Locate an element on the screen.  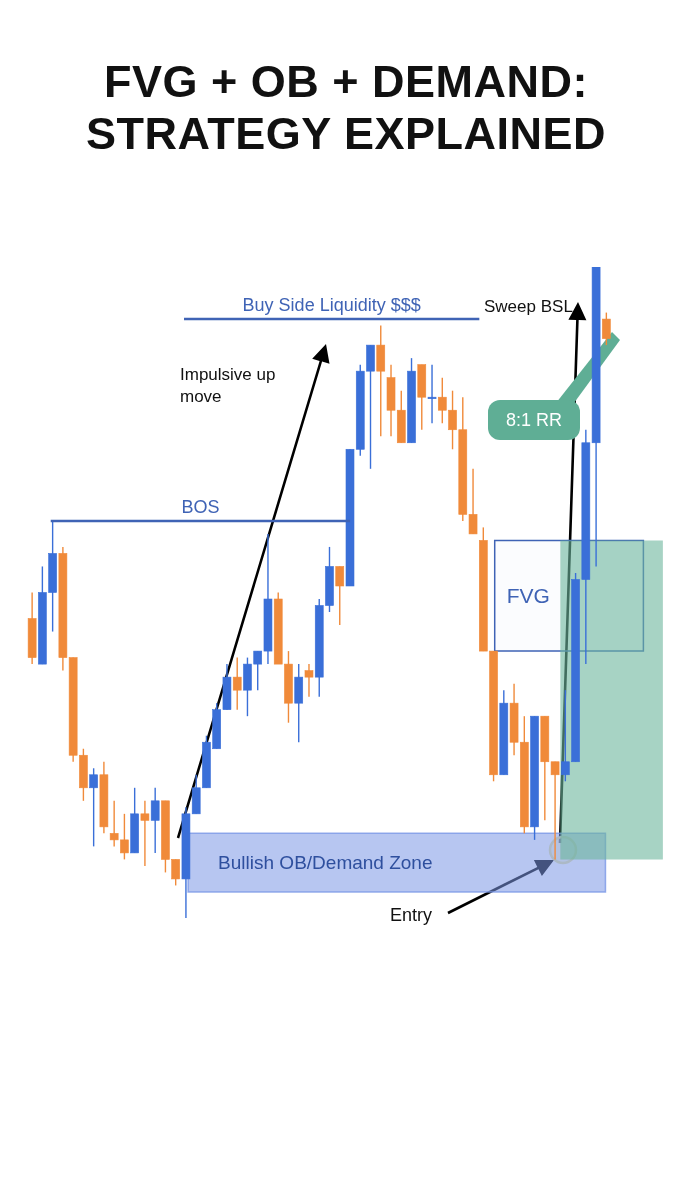
annotation: Impulsive up move is located at coordinates (228, 386).